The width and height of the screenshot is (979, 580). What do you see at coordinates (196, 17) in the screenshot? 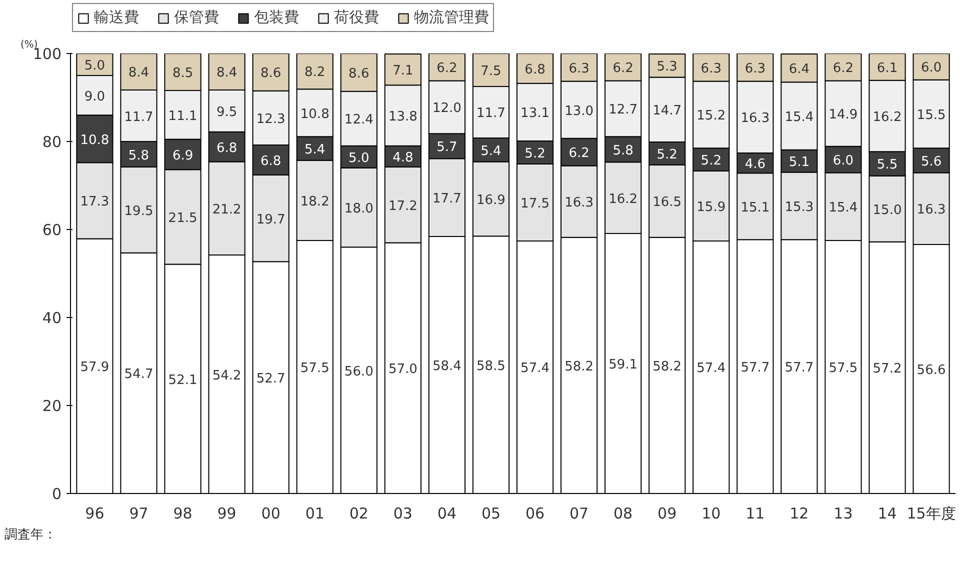
I see `legend-label: 保管費` at bounding box center [196, 17].